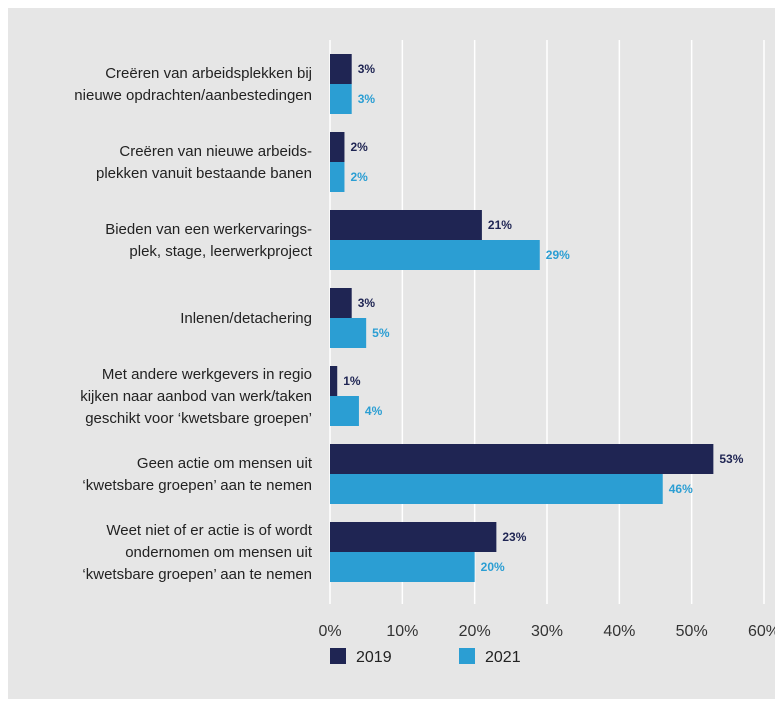 The image size is (783, 707). Describe the element at coordinates (619, 631) in the screenshot. I see `x-tick-label: 40%` at that location.